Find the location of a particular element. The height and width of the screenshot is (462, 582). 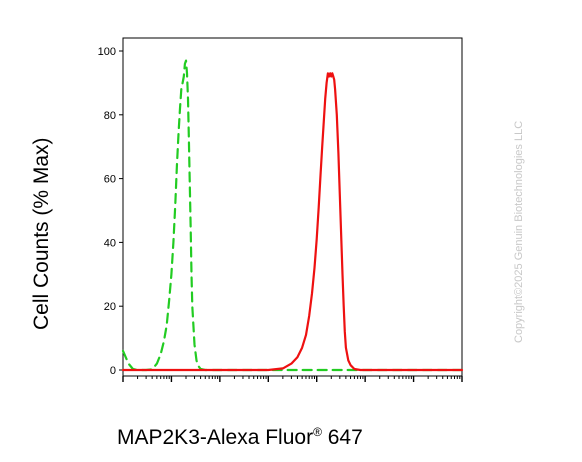

y-tick-label: 40 is located at coordinates (110, 243).